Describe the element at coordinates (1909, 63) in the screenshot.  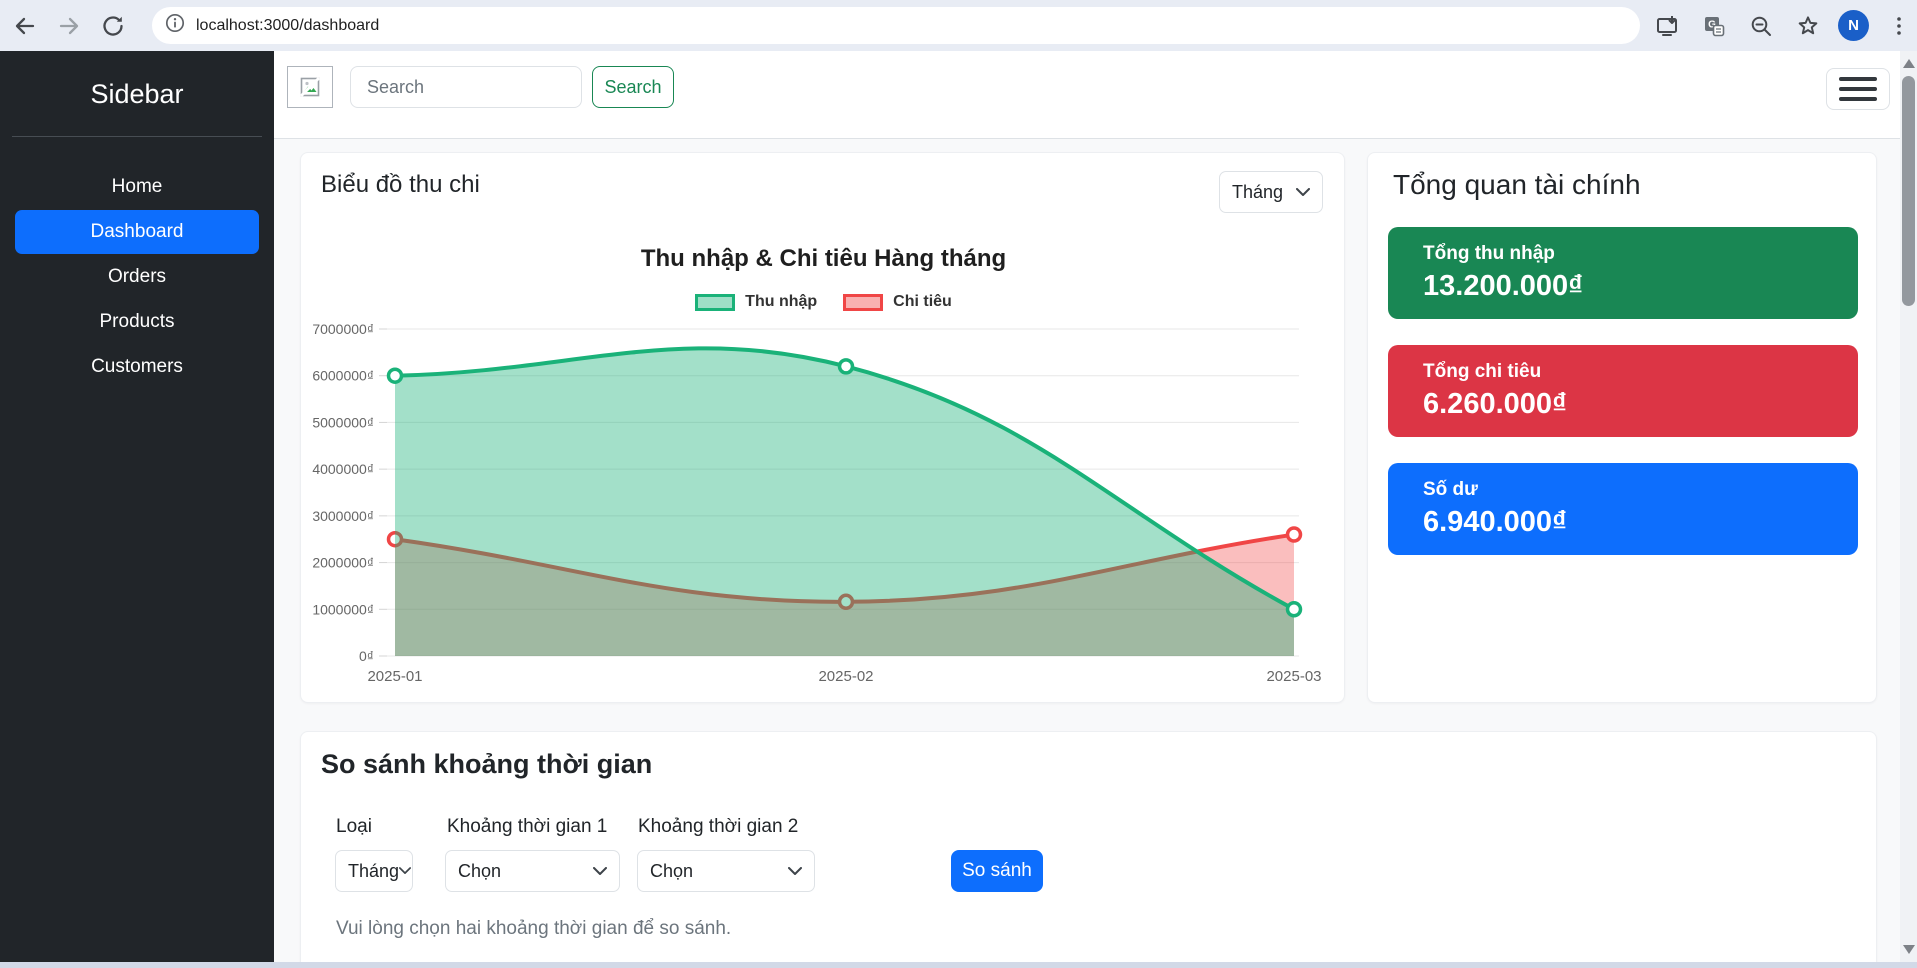
I see `scrollbar-up-icon` at that location.